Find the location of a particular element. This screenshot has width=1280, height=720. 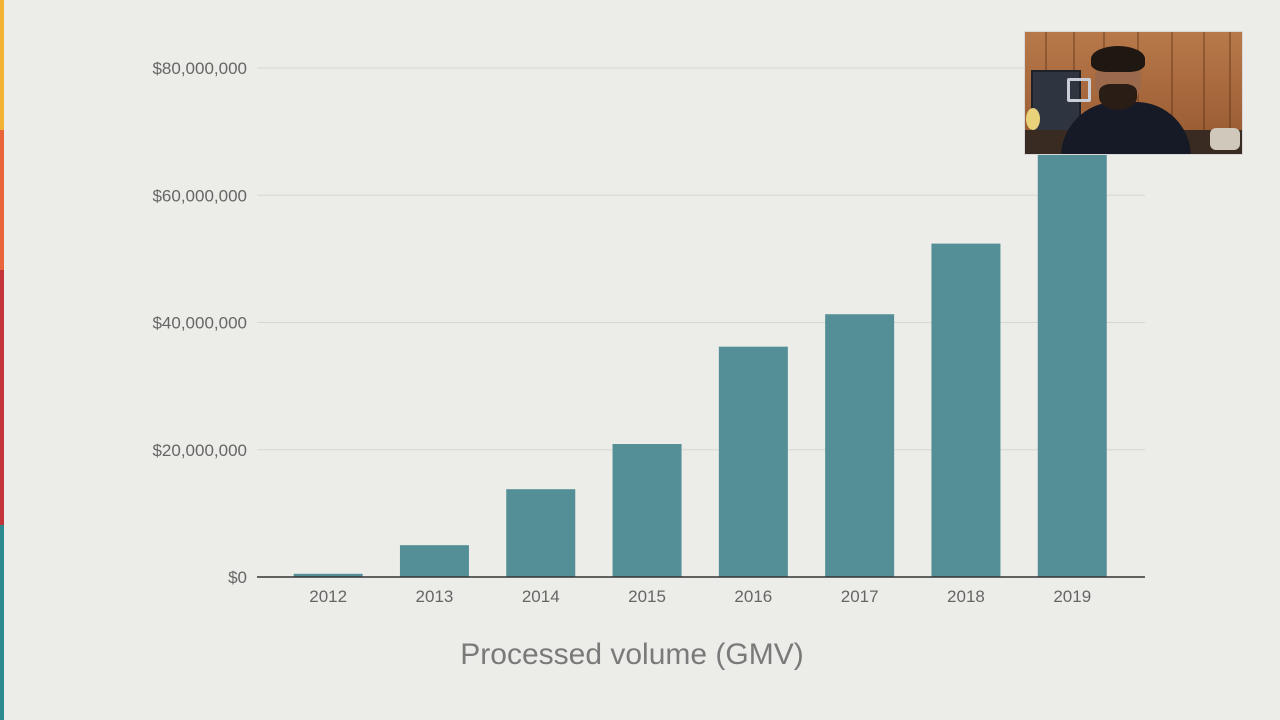

x-tick-label: 2014 is located at coordinates (541, 596).